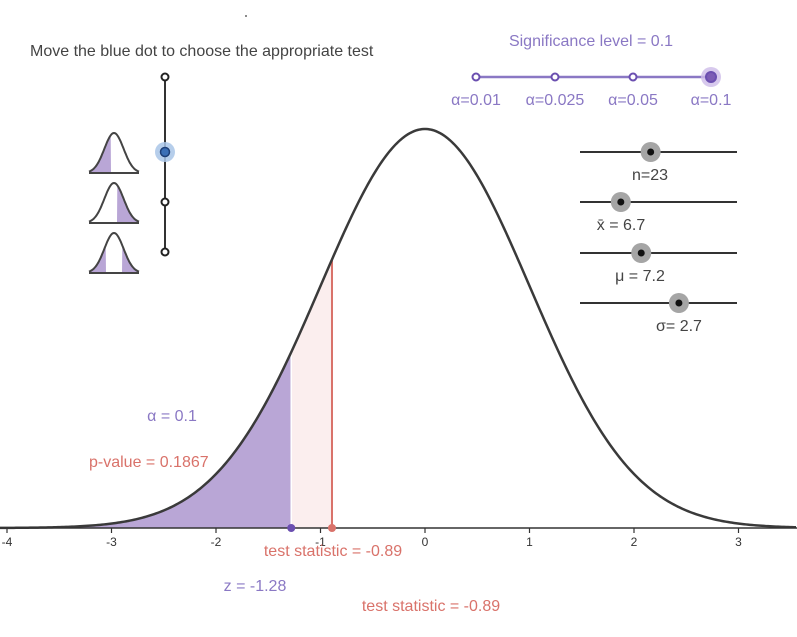 The height and width of the screenshot is (637, 797). What do you see at coordinates (679, 326) in the screenshot?
I see `slider-label: σ= 2.7` at bounding box center [679, 326].